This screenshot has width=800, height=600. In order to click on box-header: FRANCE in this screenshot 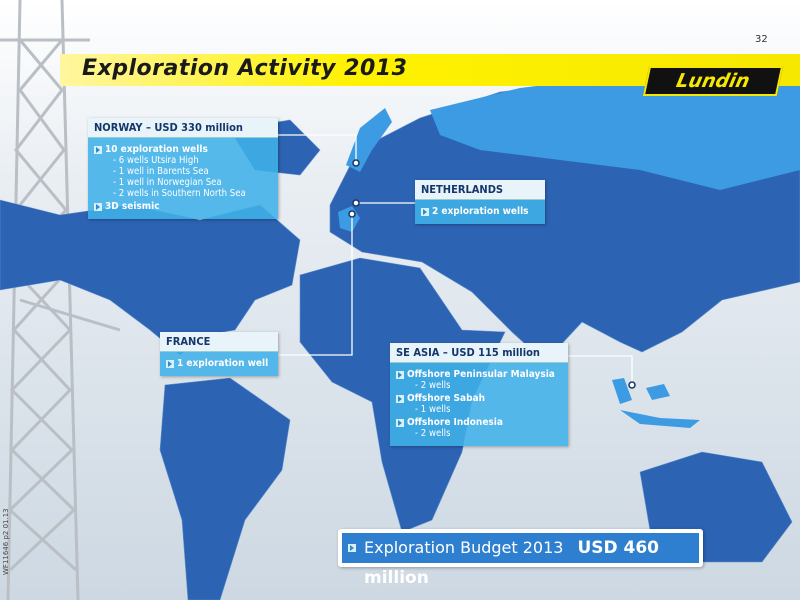, I will do `click(219, 342)`.